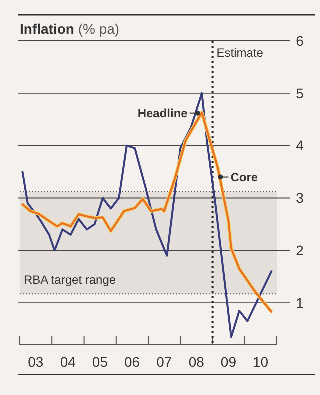  What do you see at coordinates (300, 40) in the screenshot?
I see `y-tick-label: 6` at bounding box center [300, 40].